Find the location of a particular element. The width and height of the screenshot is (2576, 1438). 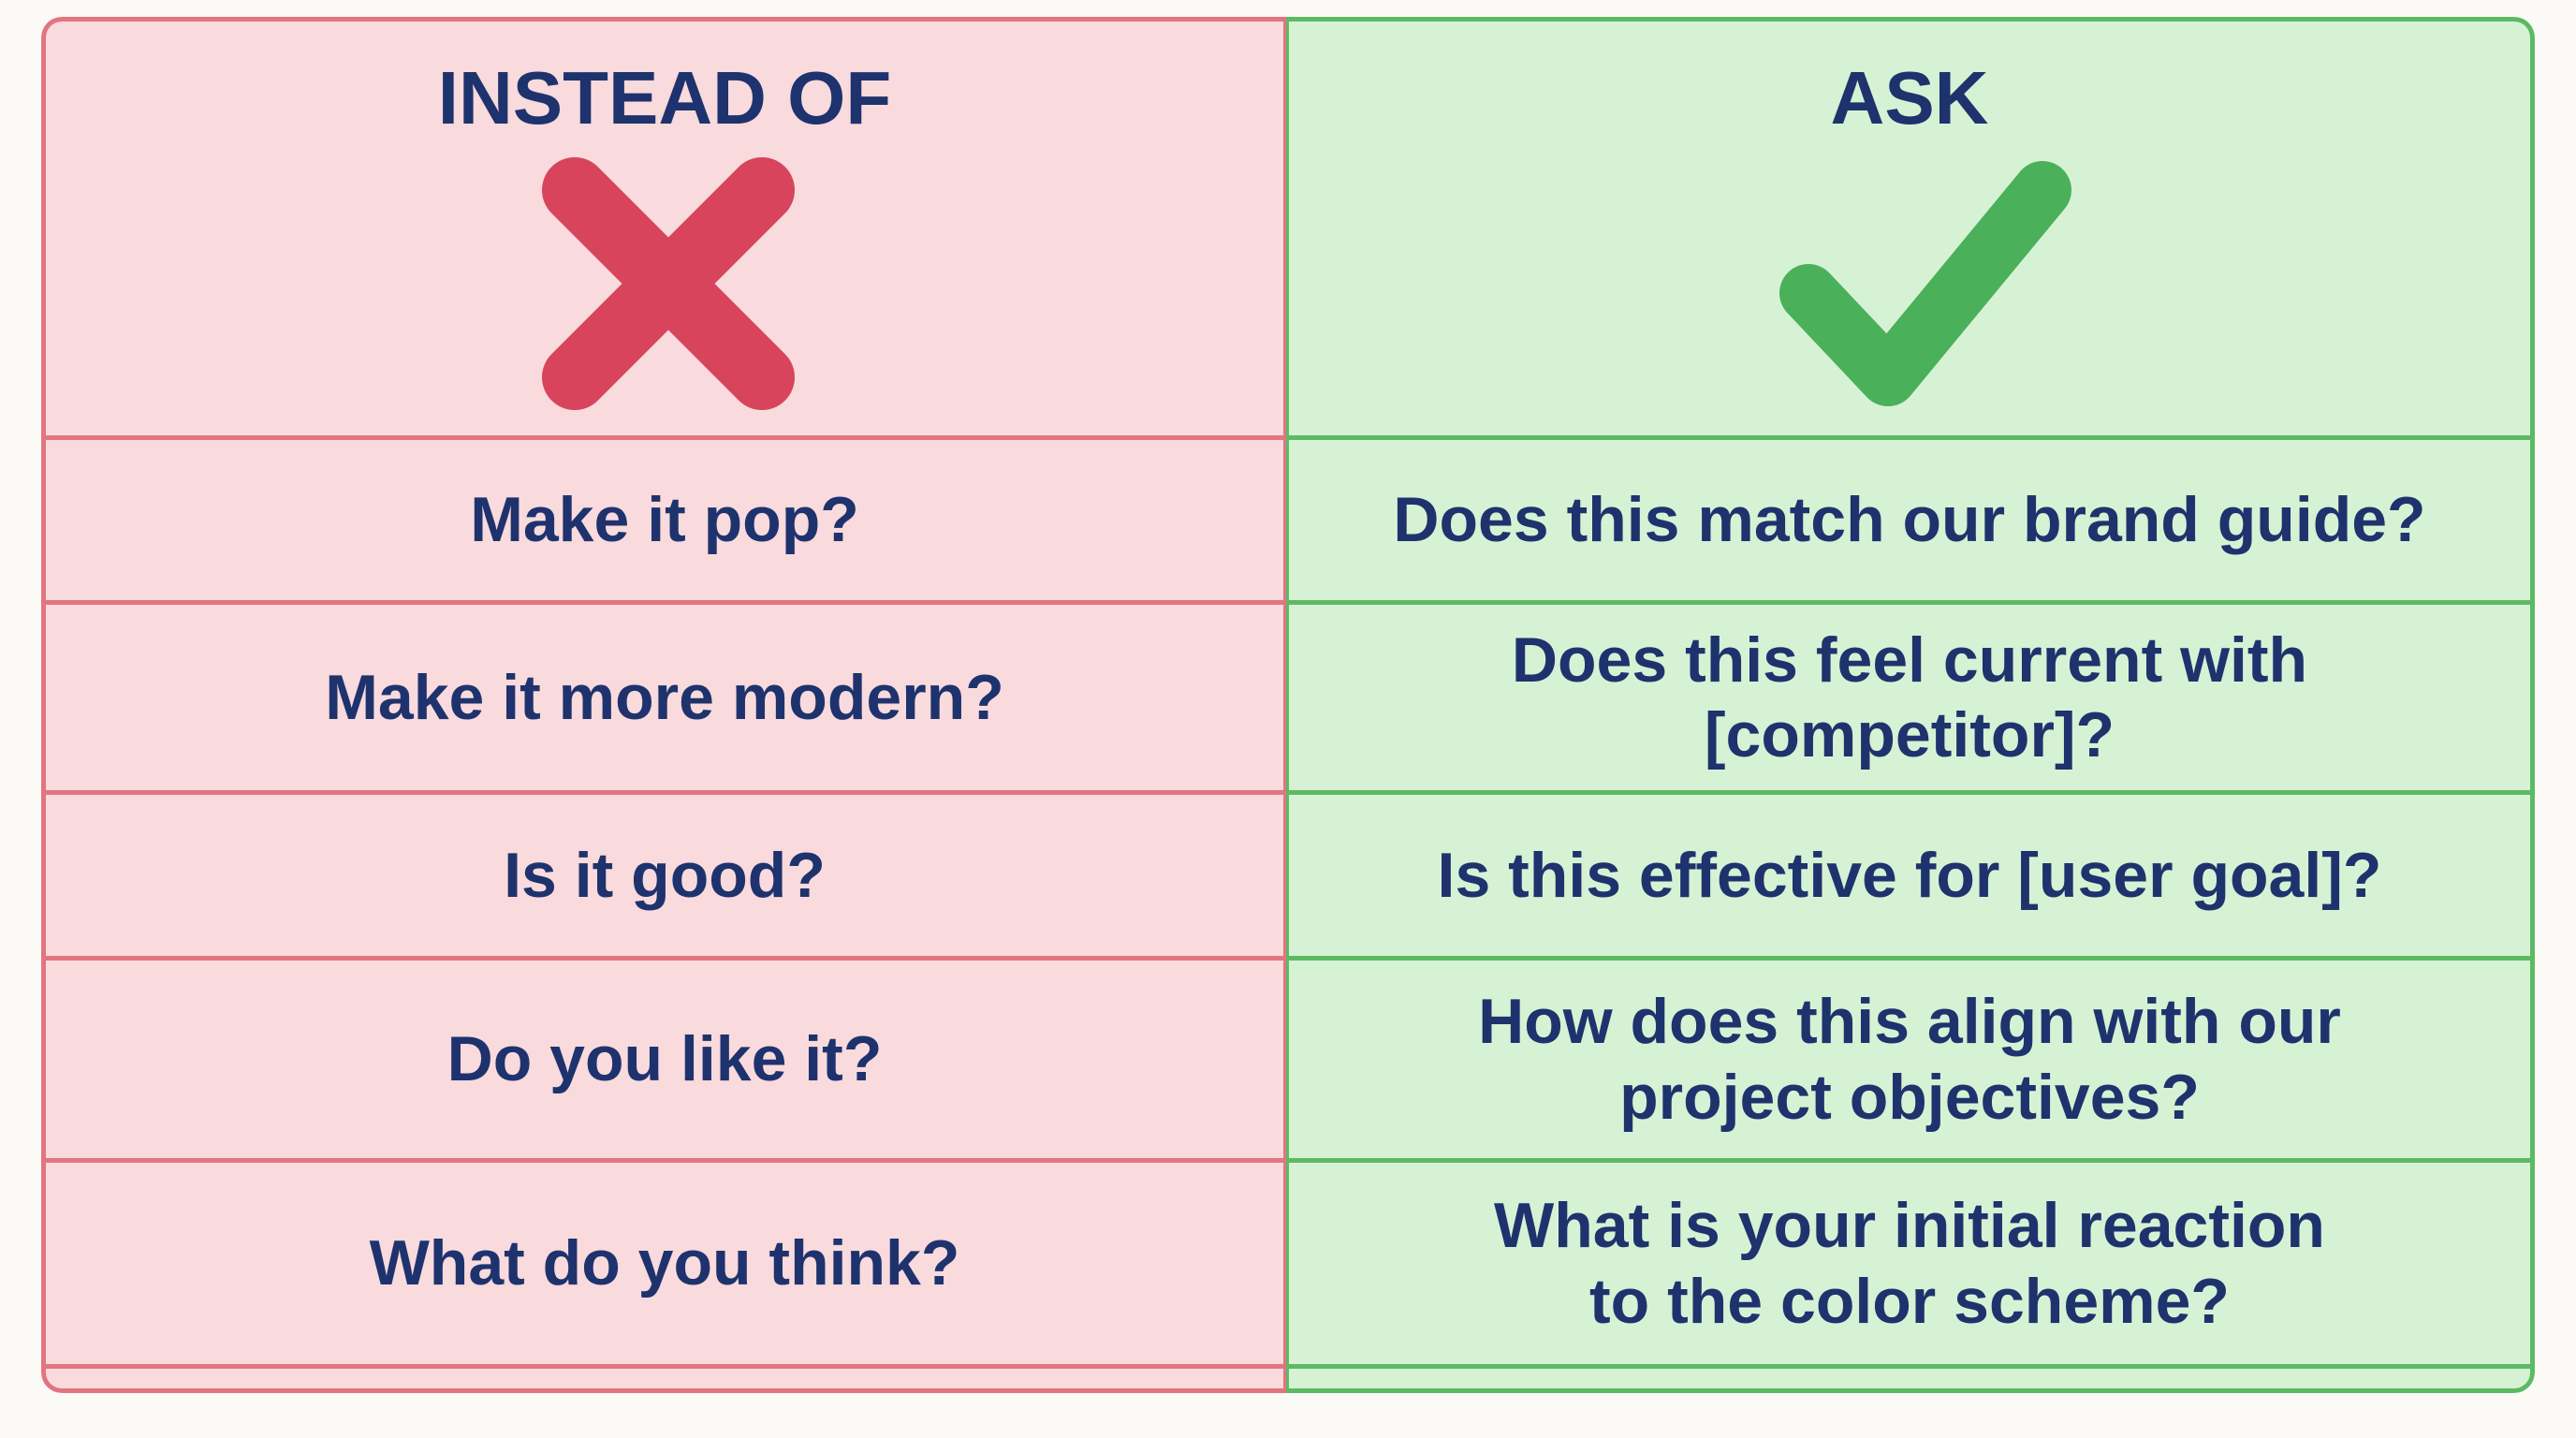

question-text: Do you like it? is located at coordinates (664, 1059).